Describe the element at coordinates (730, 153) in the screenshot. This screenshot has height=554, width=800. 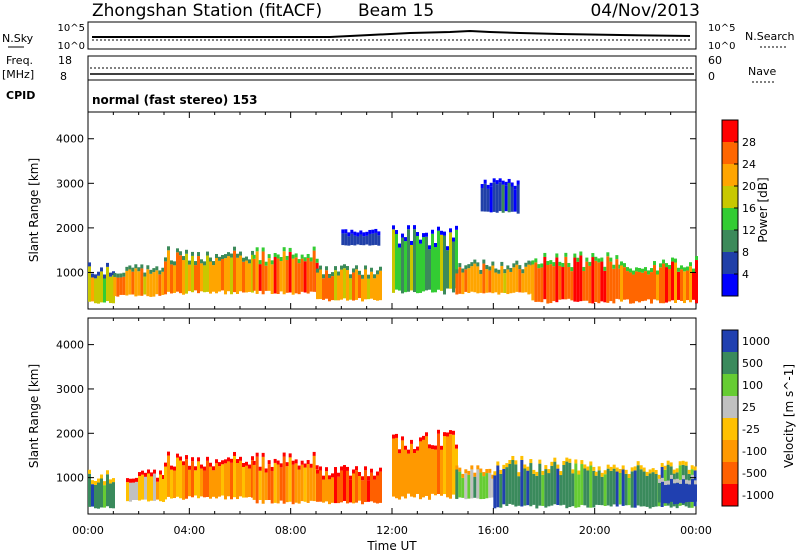
I see `power-colorbar-swatch` at that location.